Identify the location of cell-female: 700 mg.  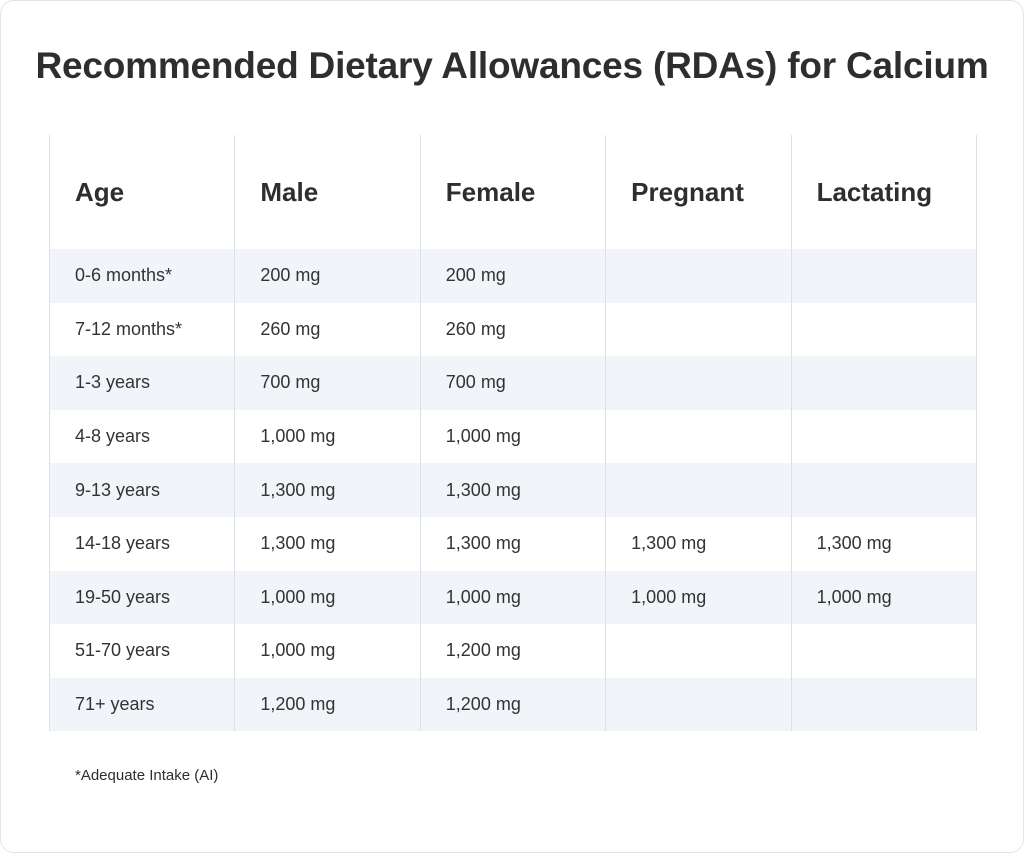
(513, 383).